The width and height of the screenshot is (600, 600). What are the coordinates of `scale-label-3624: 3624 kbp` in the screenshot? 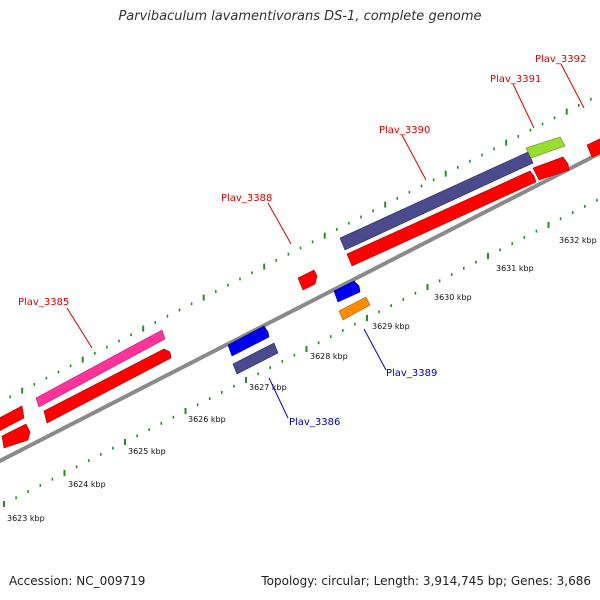 It's located at (87, 484).